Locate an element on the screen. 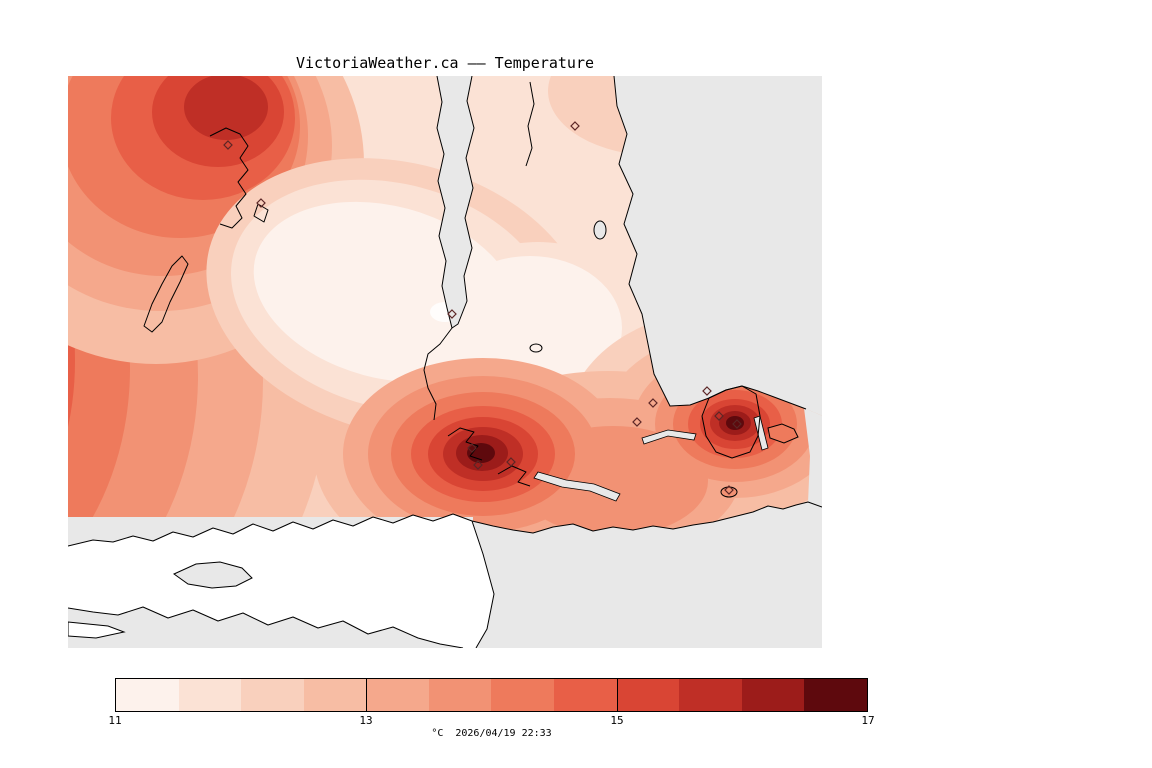 Image resolution: width=1152 pixels, height=768 pixels. finlayson-arm-coast is located at coordinates (438, 374).